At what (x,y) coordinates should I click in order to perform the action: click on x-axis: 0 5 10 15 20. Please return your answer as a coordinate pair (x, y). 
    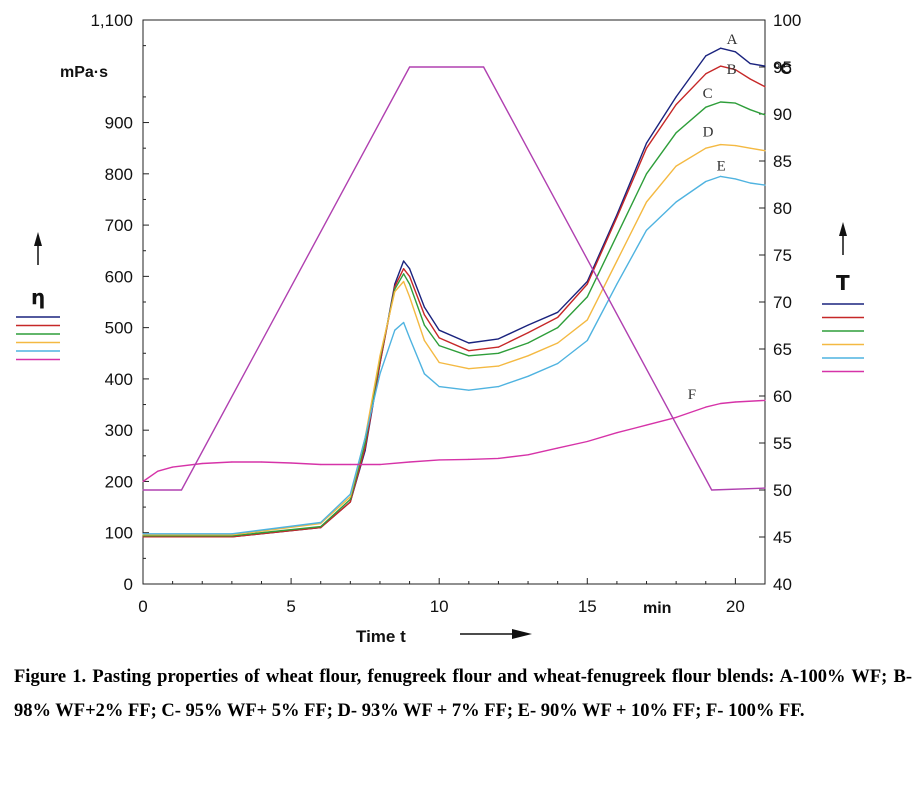
    Looking at the image, I should click on (441, 597).